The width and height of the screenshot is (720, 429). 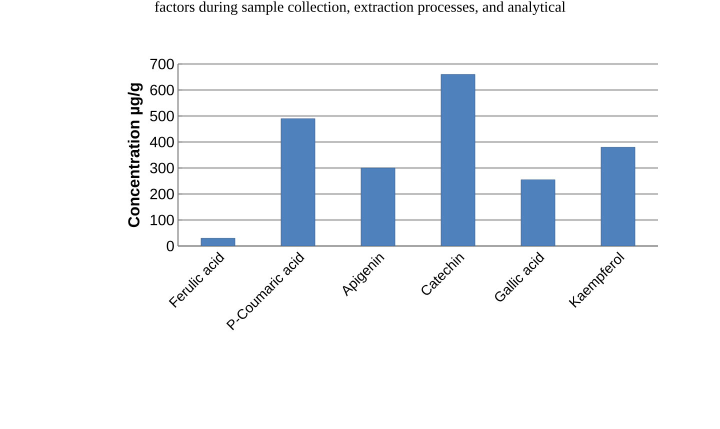 I want to click on y-tick-label: 0, so click(x=170, y=246).